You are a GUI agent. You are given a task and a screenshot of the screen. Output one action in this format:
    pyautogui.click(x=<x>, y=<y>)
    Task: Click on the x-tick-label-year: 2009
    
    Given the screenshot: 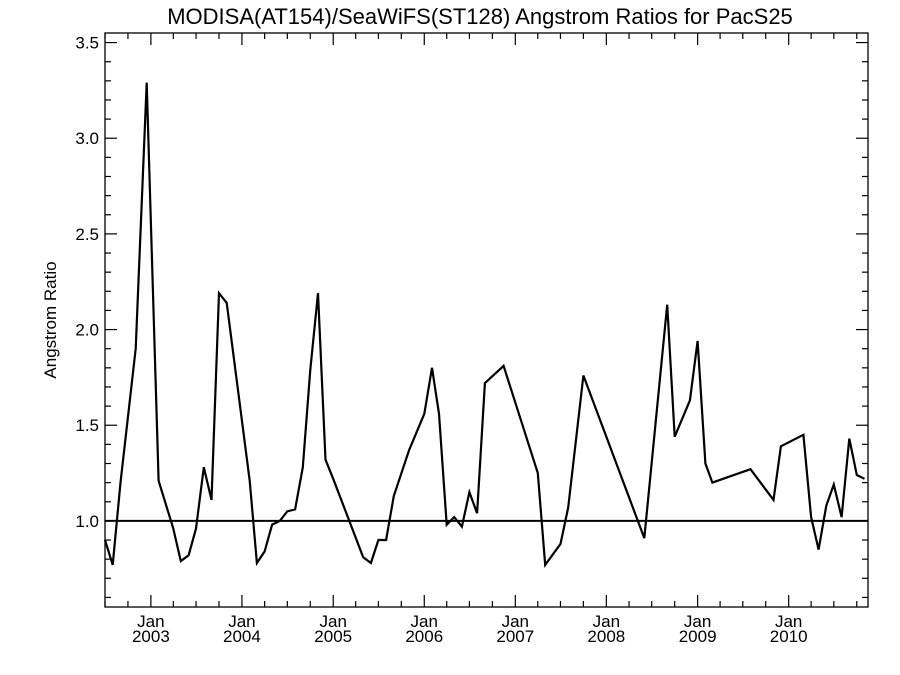 What is the action you would take?
    pyautogui.click(x=698, y=636)
    